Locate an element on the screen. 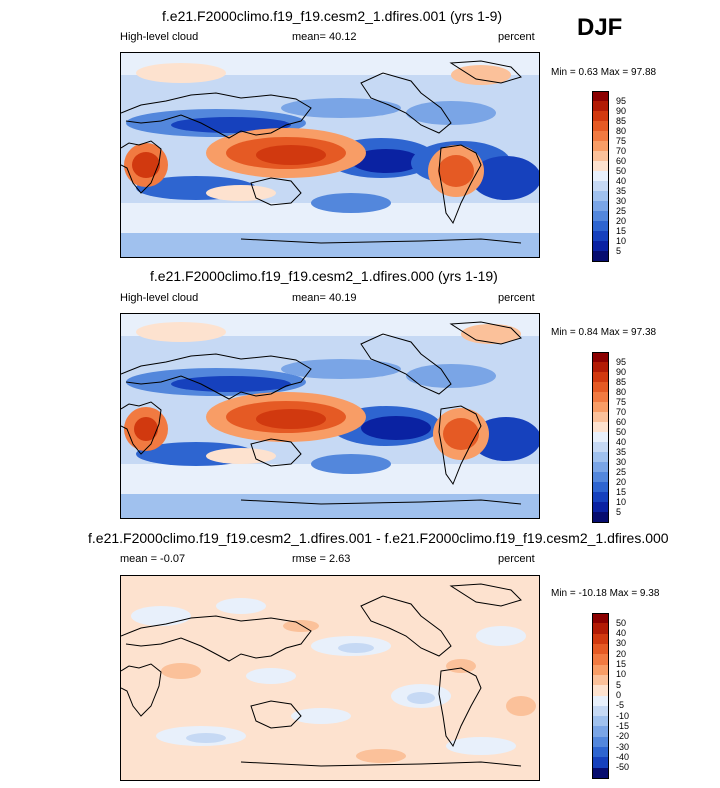 The height and width of the screenshot is (788, 720). colorbar-label: -40 is located at coordinates (623, 756).